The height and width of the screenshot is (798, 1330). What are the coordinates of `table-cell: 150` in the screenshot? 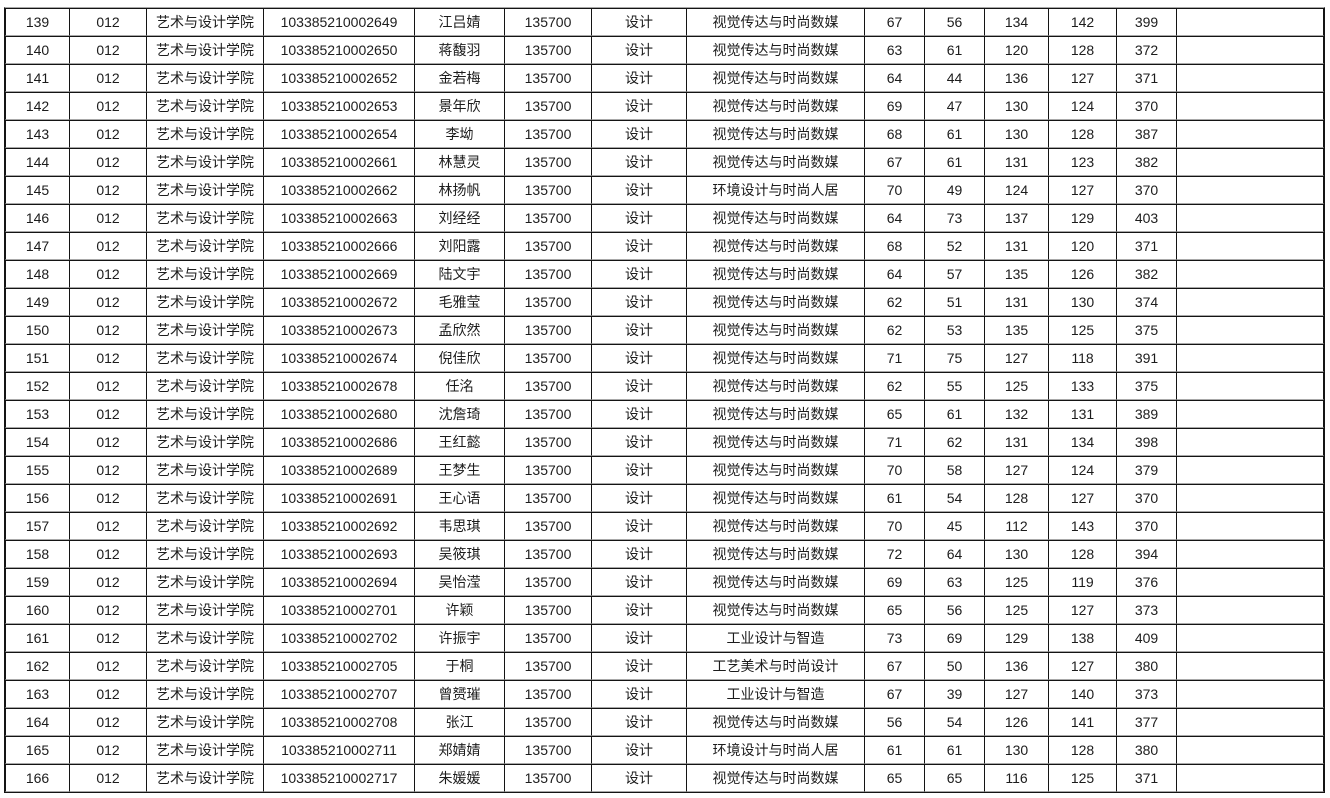 It's located at (37, 330).